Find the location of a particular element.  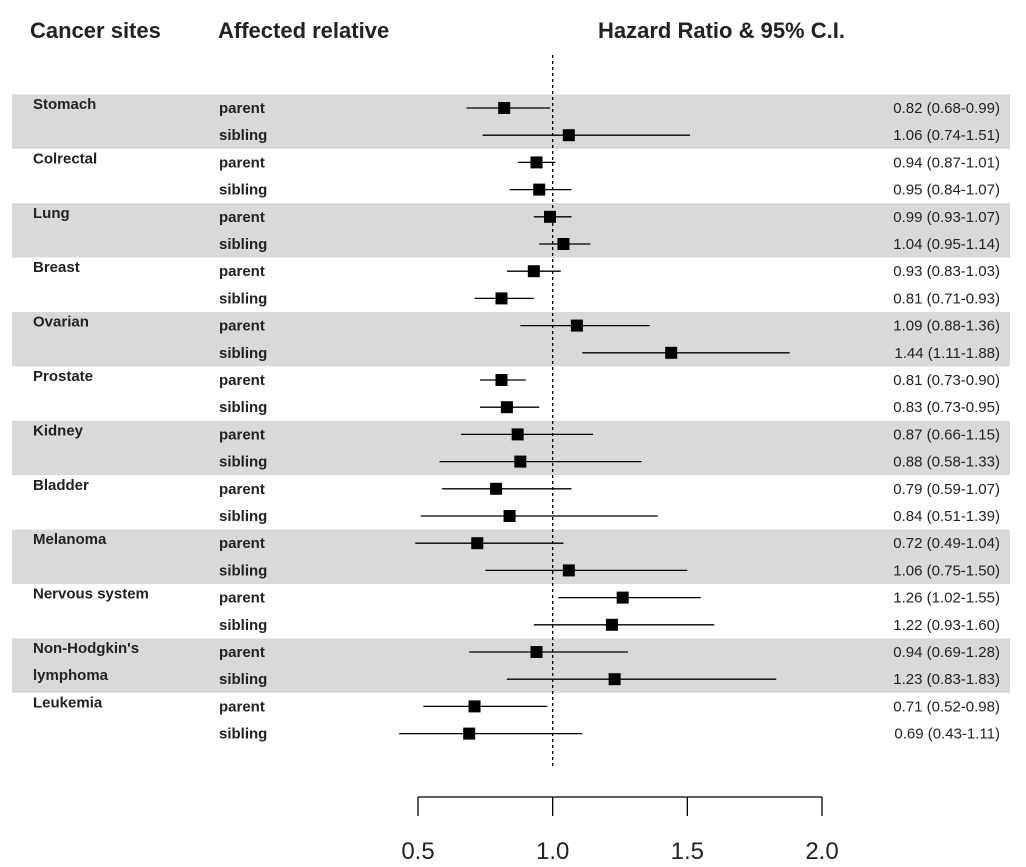

cancer-site-label: Lung is located at coordinates (51, 213).